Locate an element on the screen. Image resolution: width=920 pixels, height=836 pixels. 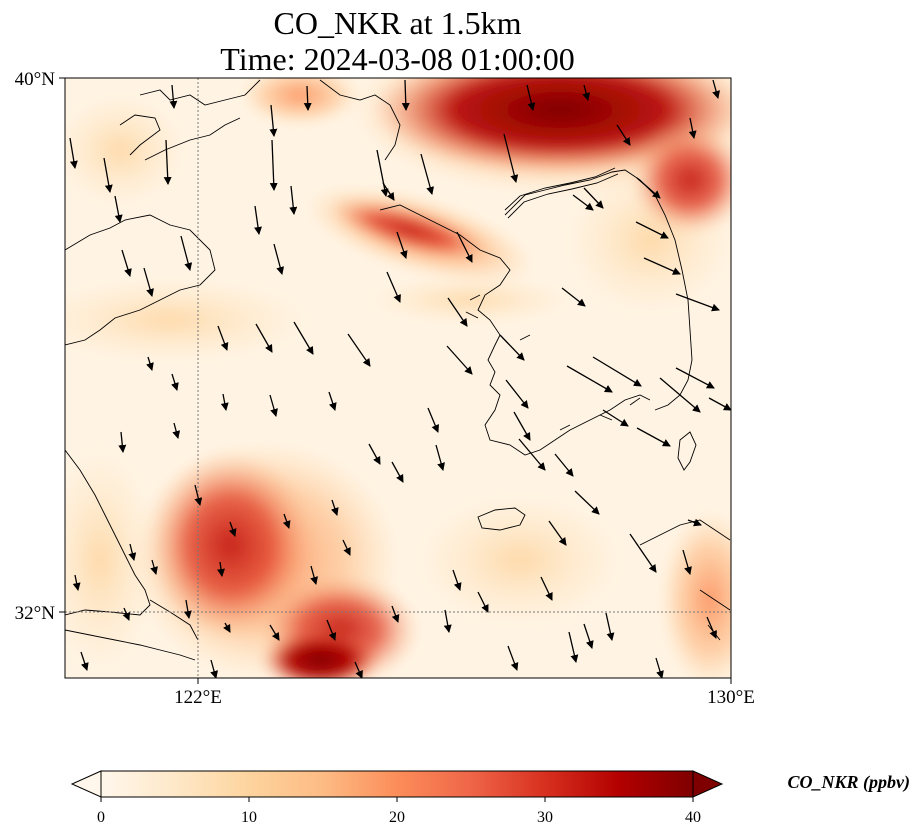
colorbar-body is located at coordinates (397, 784).